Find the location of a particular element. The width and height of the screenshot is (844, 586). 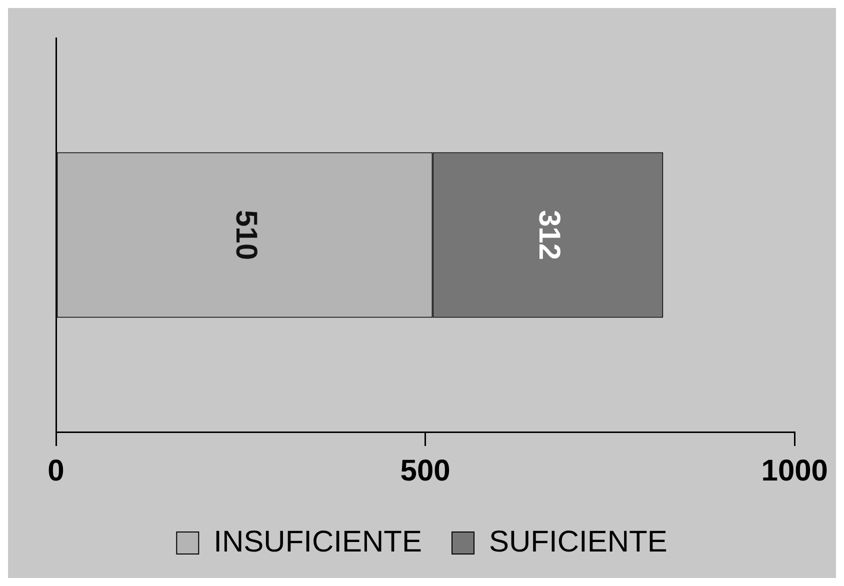

legend-label: INSUFICIENTE is located at coordinates (318, 541).